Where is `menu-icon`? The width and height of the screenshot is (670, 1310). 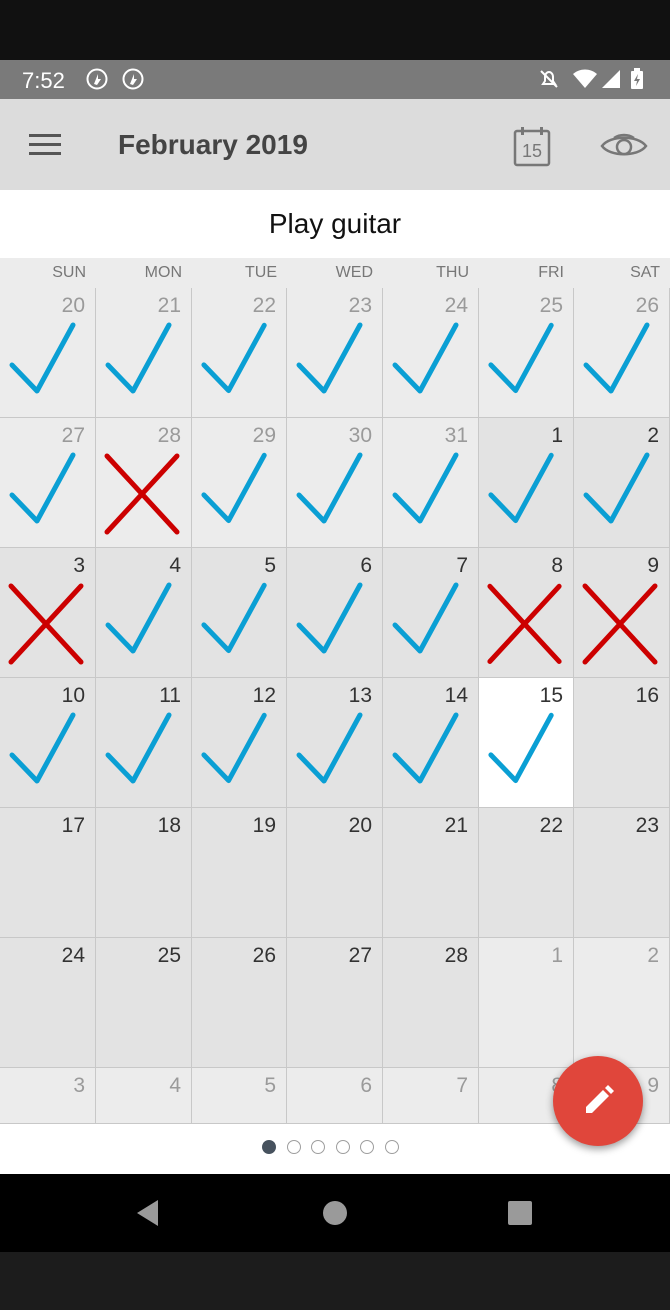
menu-icon is located at coordinates (46, 145).